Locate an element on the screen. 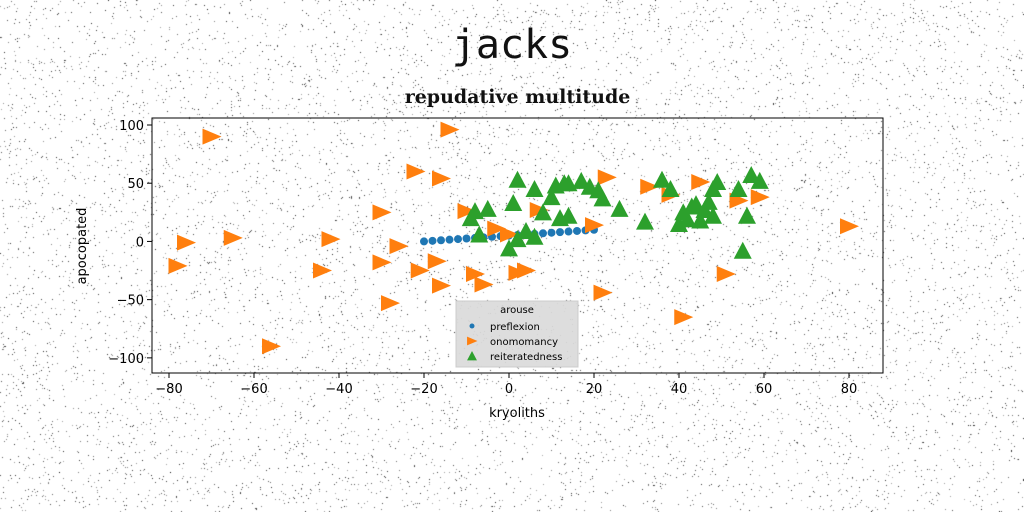 This screenshot has height=512, width=1024. legend-label-preflexion: preflexion is located at coordinates (515, 327).